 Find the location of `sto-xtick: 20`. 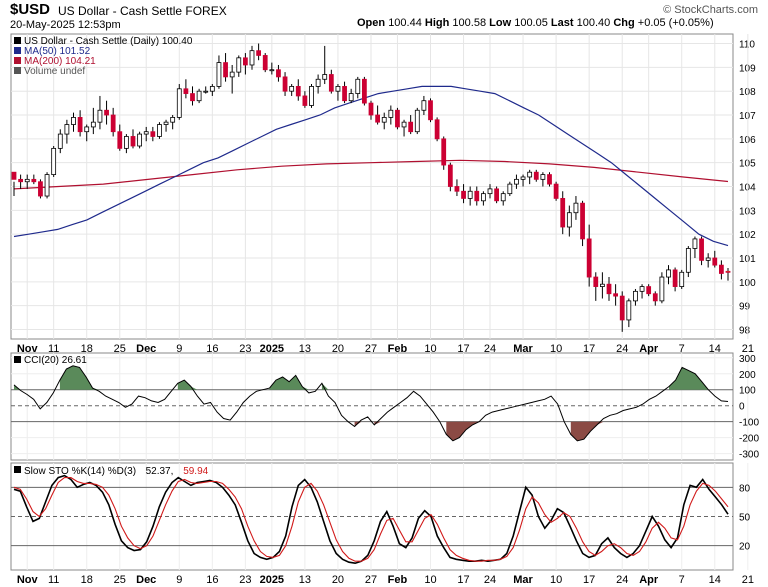

sto-xtick: 20 is located at coordinates (338, 580).